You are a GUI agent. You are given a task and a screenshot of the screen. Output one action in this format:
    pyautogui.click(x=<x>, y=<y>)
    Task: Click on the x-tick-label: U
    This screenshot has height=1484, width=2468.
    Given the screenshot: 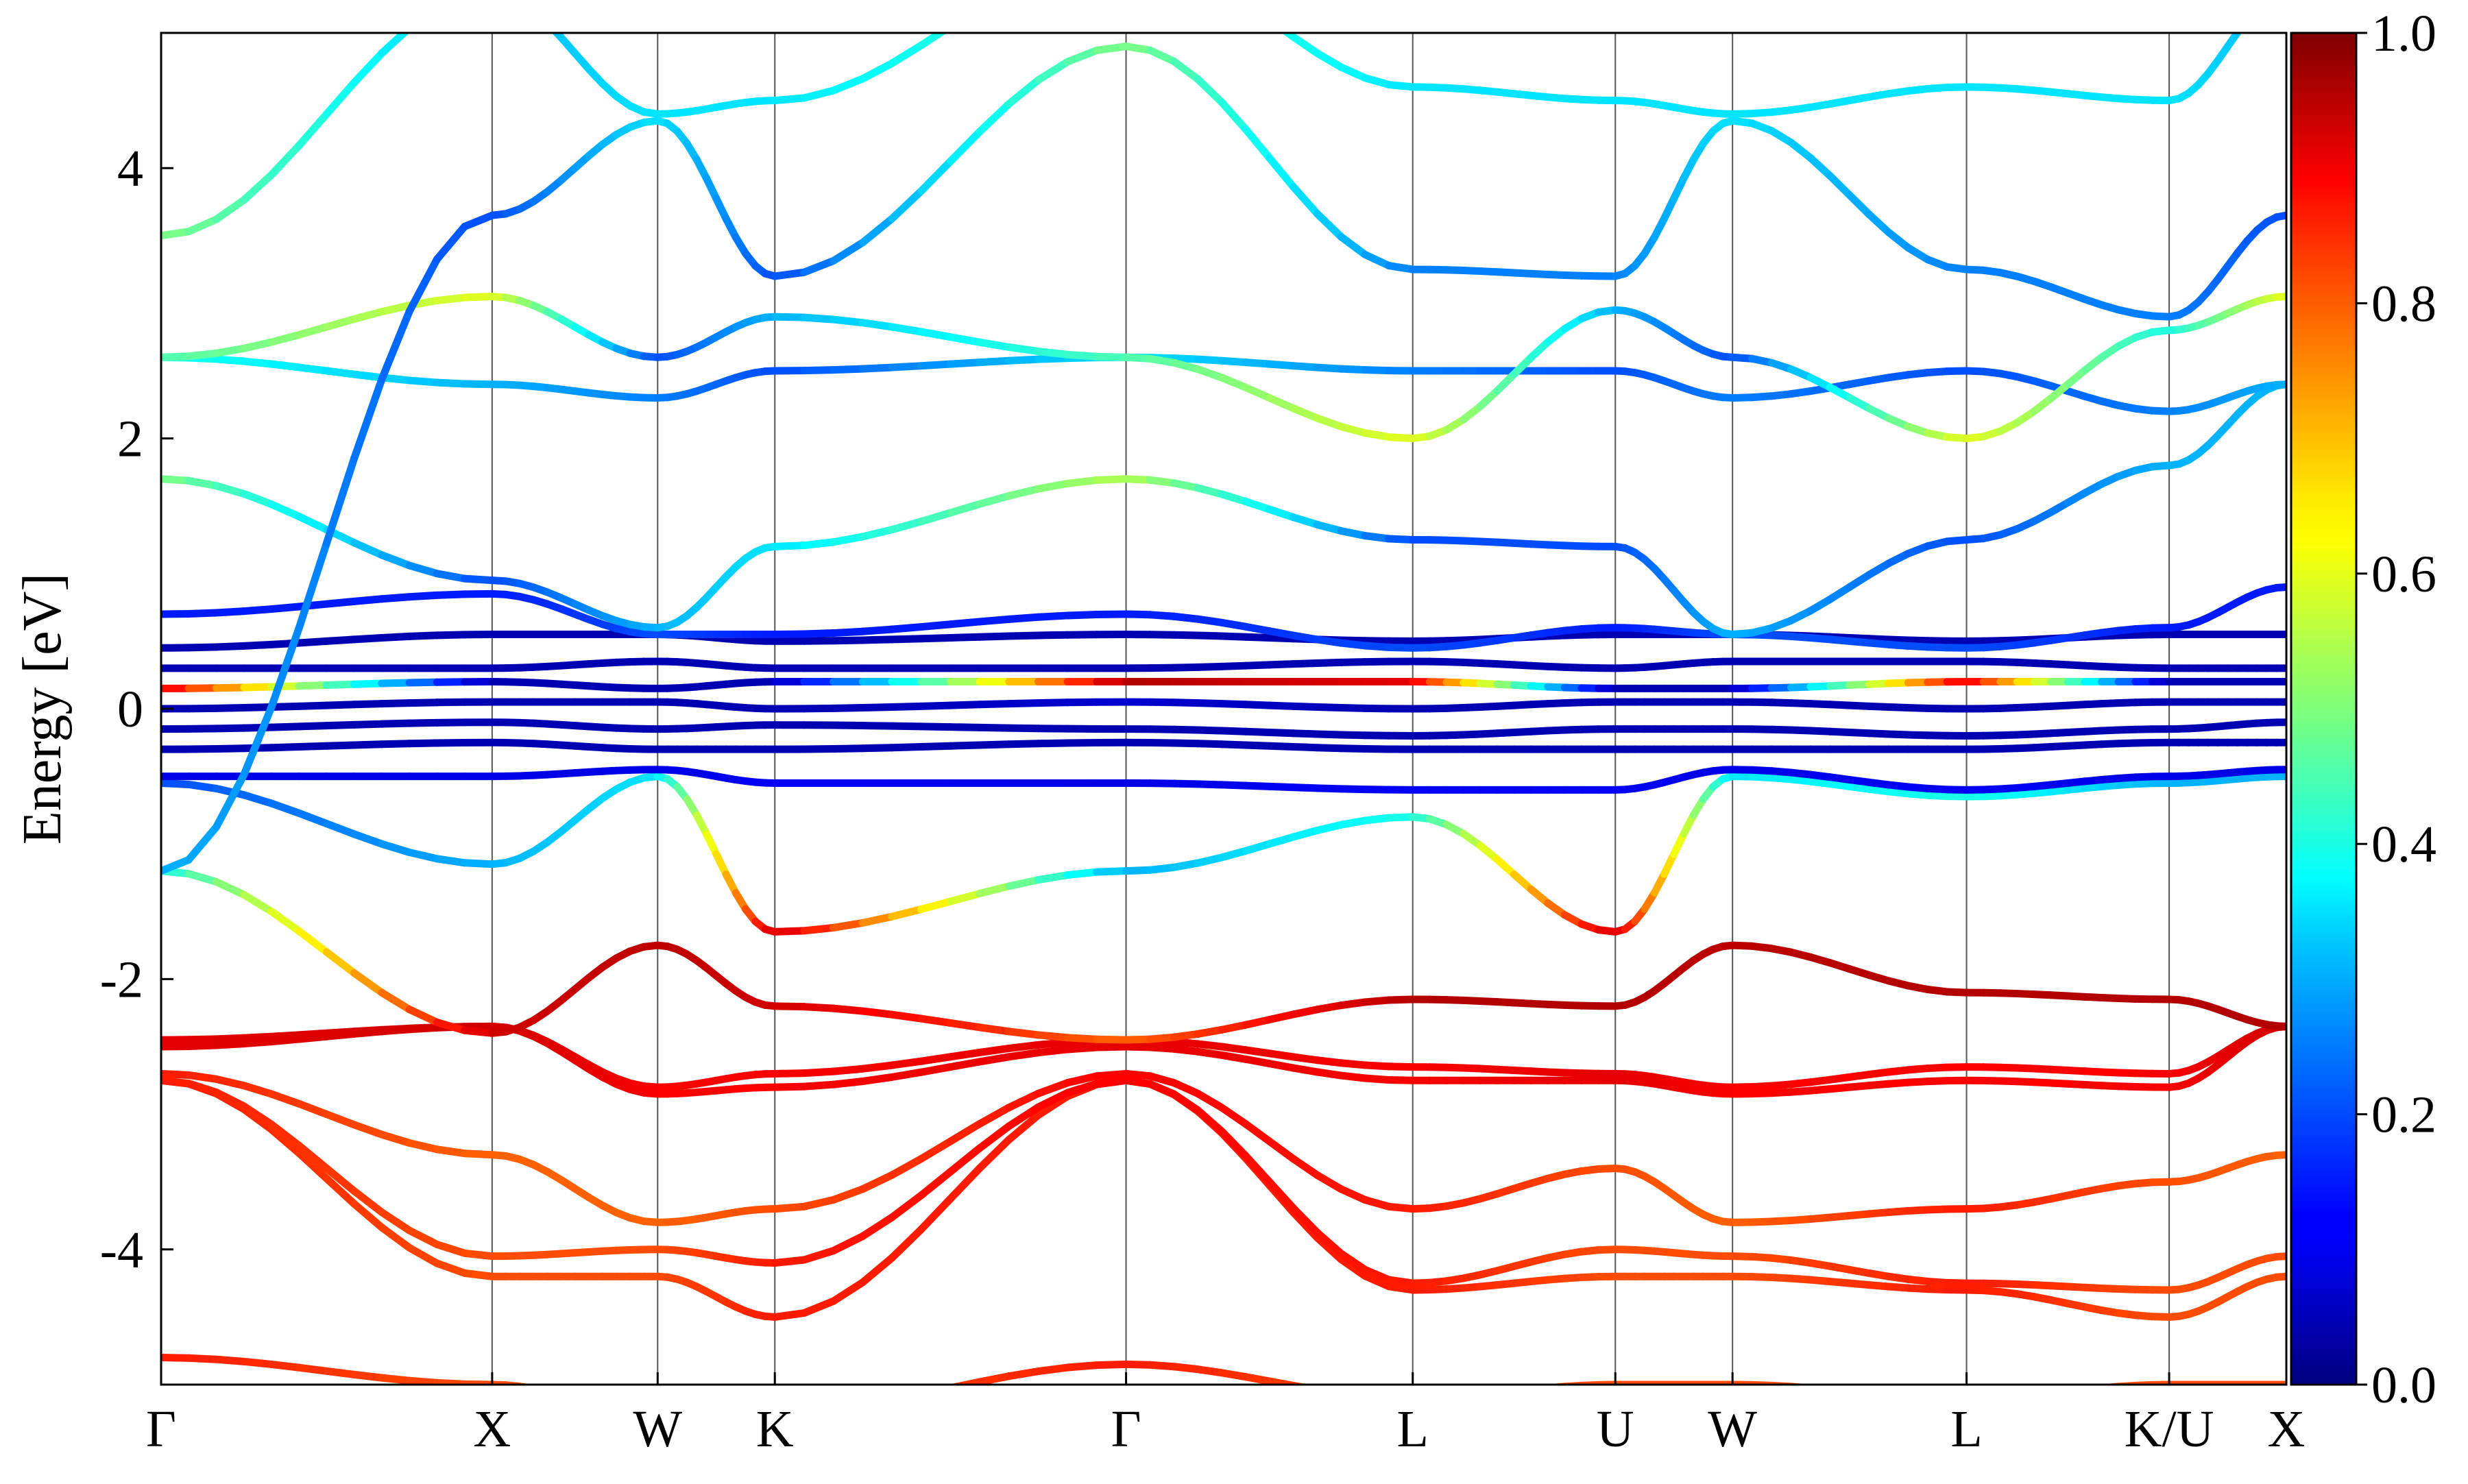 What is the action you would take?
    pyautogui.click(x=1615, y=1429)
    